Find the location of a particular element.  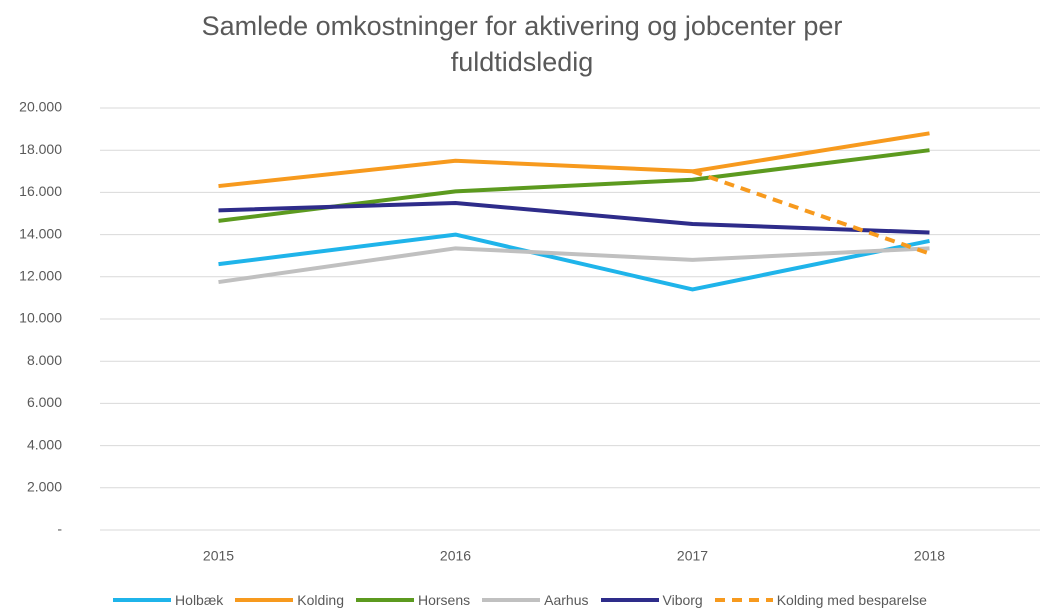

legend-label: Horsens is located at coordinates (444, 600).